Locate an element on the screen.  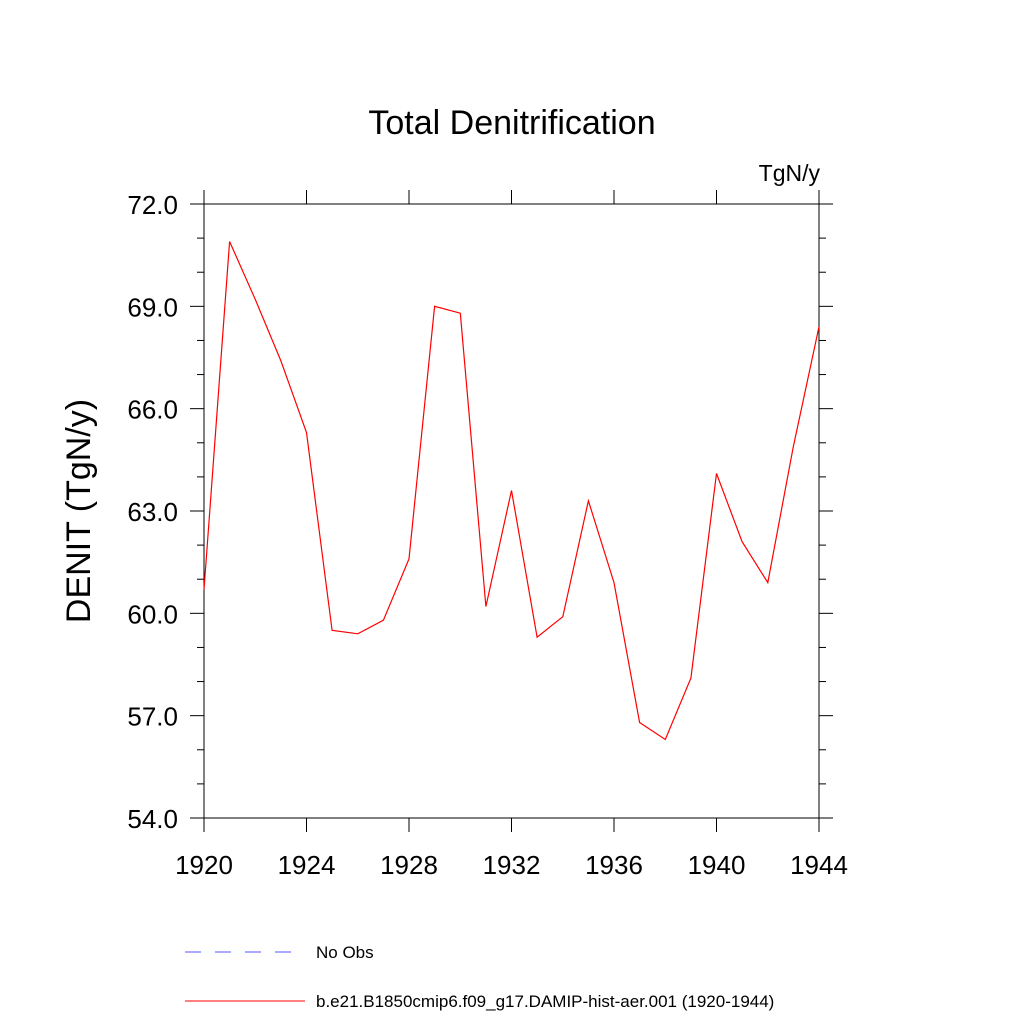
x-tick-labels: 1920 1924 1928 1932 1936 1940 1944 is located at coordinates (511, 865).